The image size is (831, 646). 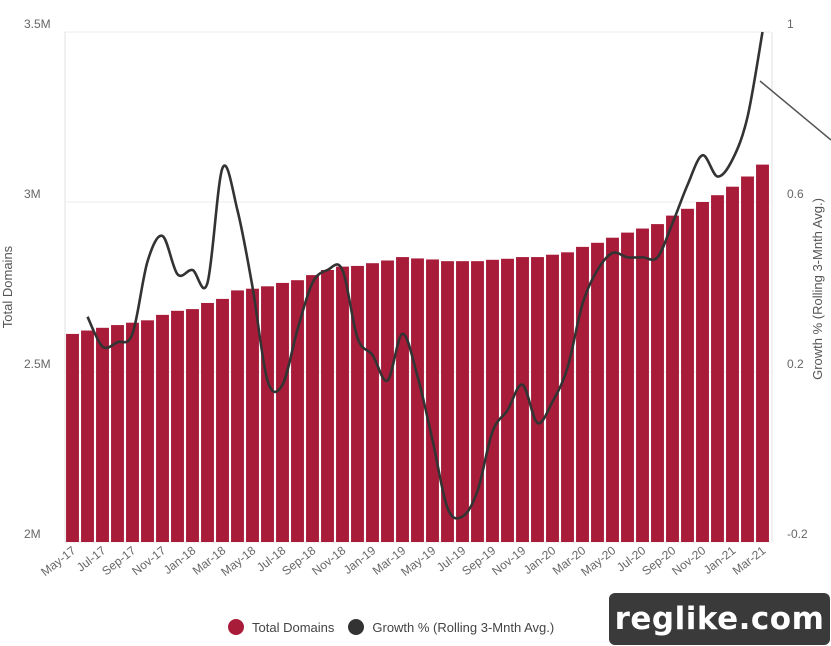 What do you see at coordinates (238, 561) in the screenshot?
I see `x-tick-label: May-18` at bounding box center [238, 561].